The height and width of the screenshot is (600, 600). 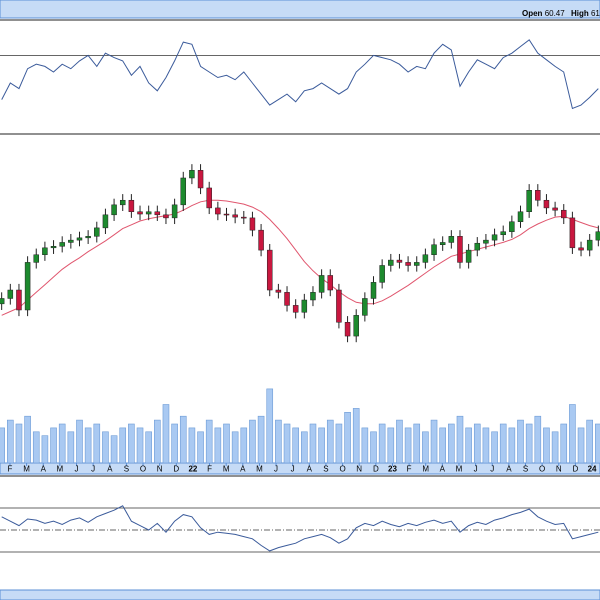 What do you see at coordinates (561, 13) in the screenshot?
I see `header-info: Open 60.47 High 61.45` at bounding box center [561, 13].